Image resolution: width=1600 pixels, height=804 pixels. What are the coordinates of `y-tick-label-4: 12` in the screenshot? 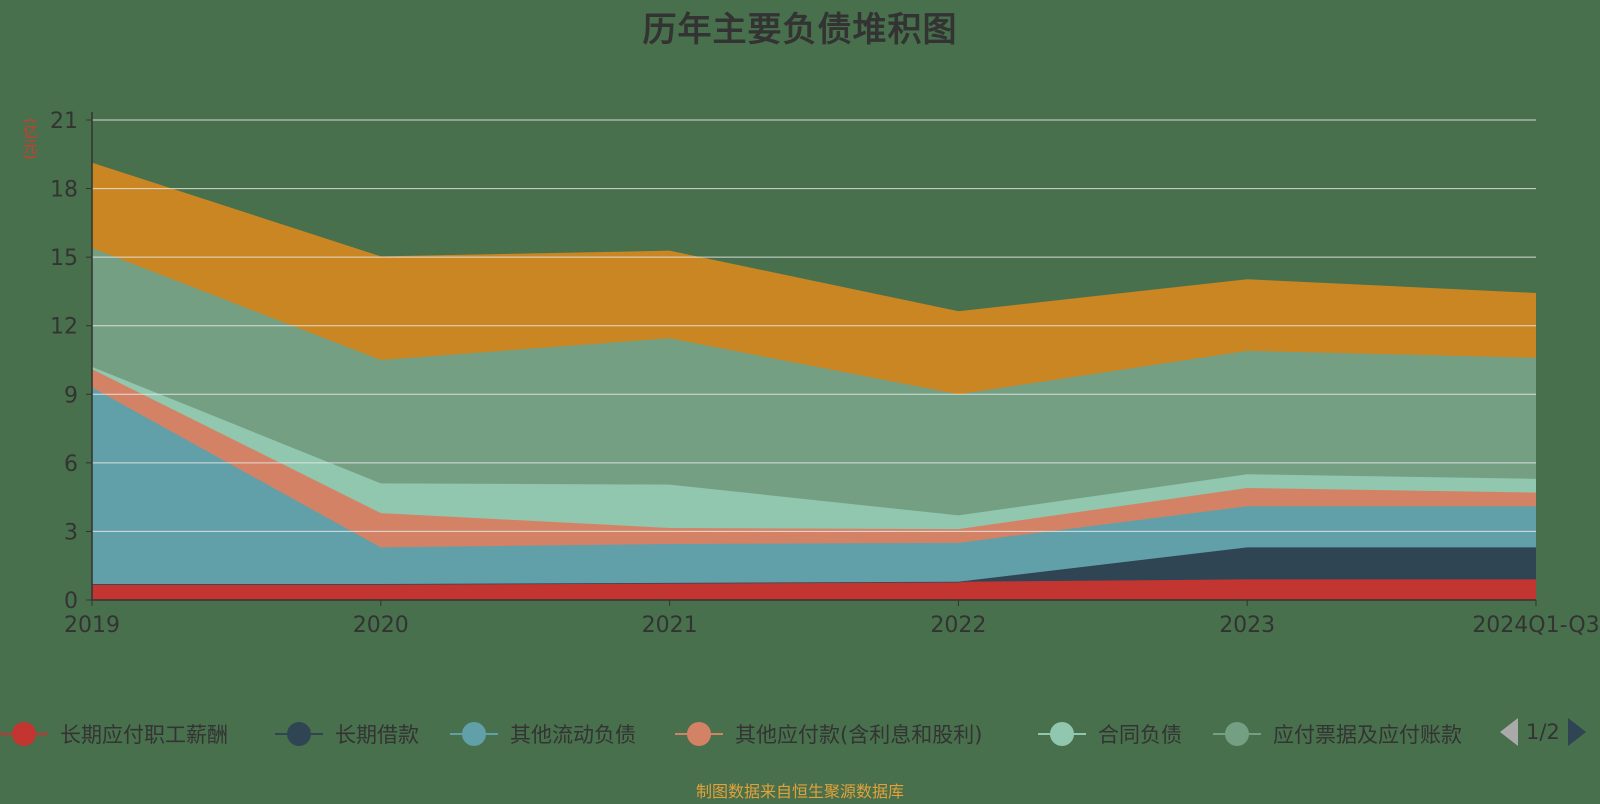 It's located at (64, 327).